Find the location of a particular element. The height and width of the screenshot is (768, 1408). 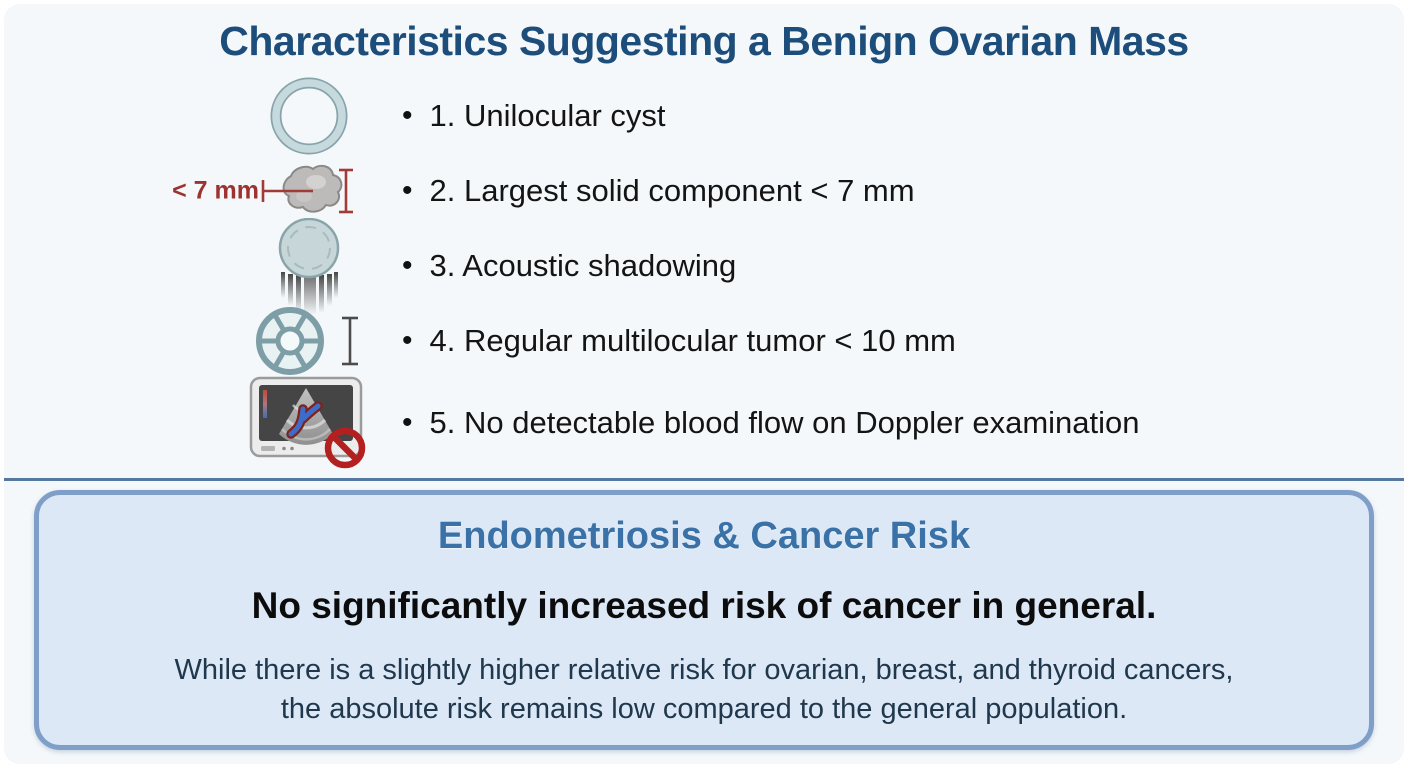

list-item: • 1. Unilocular cyst is located at coordinates (704, 116).